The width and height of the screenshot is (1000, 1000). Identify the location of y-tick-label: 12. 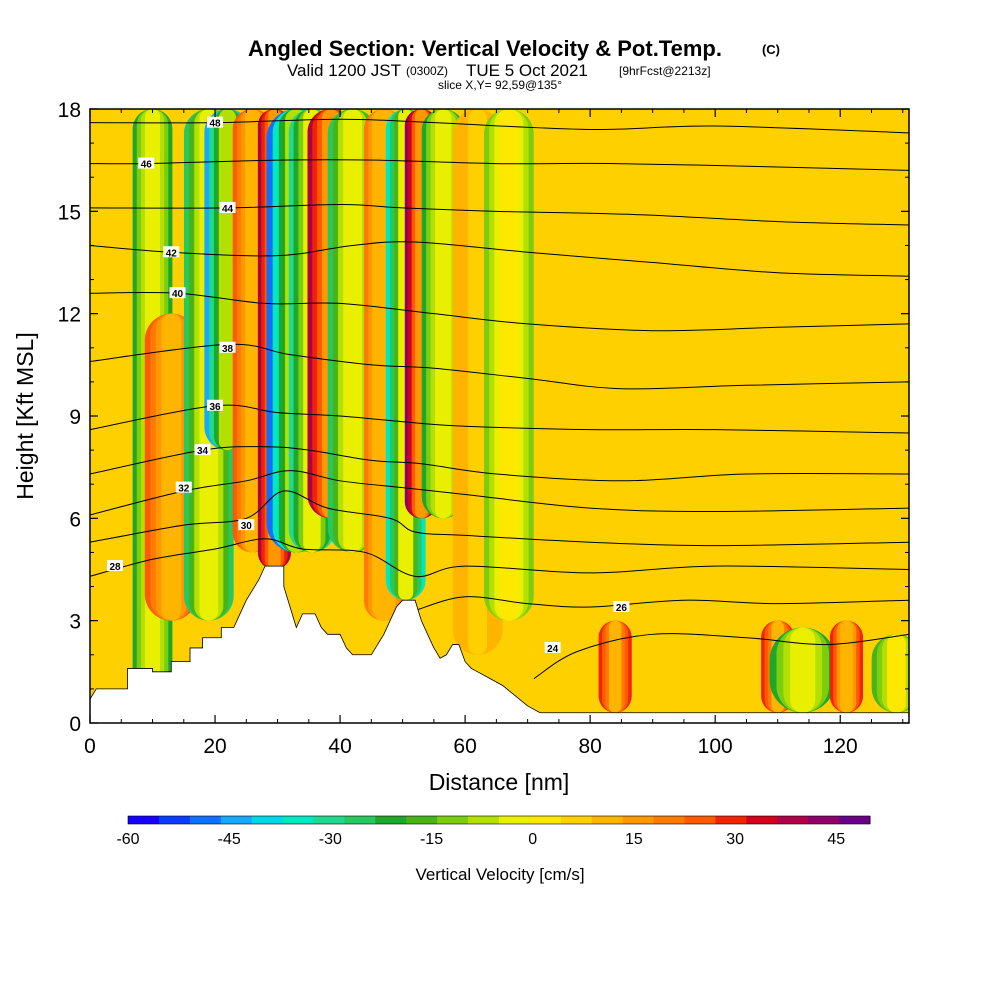
(69, 315).